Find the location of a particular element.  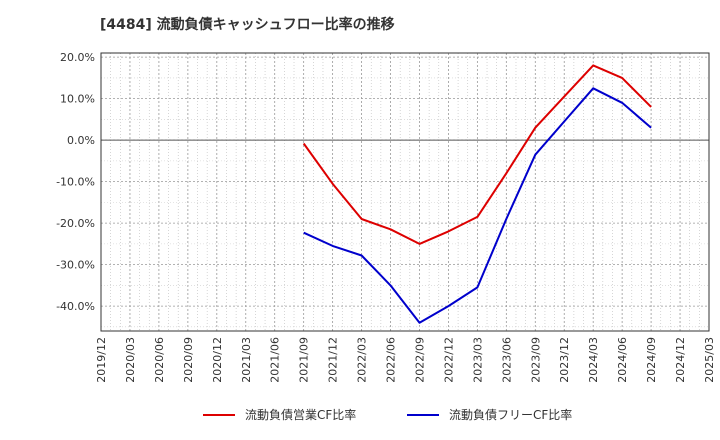

y-tick-label: -30.0% is located at coordinates (75, 265).